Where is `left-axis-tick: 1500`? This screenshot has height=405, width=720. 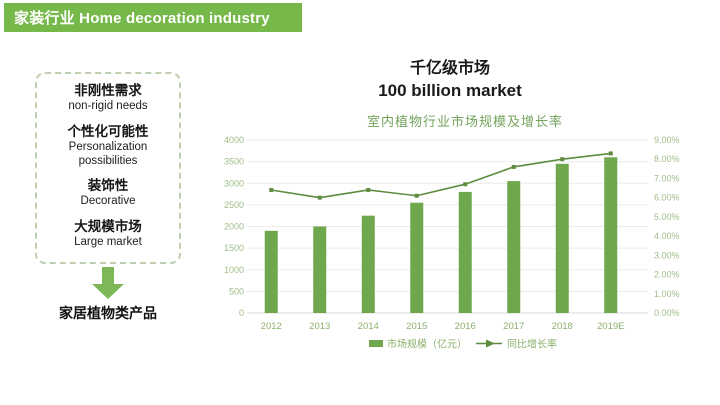 left-axis-tick: 1500 is located at coordinates (234, 248).